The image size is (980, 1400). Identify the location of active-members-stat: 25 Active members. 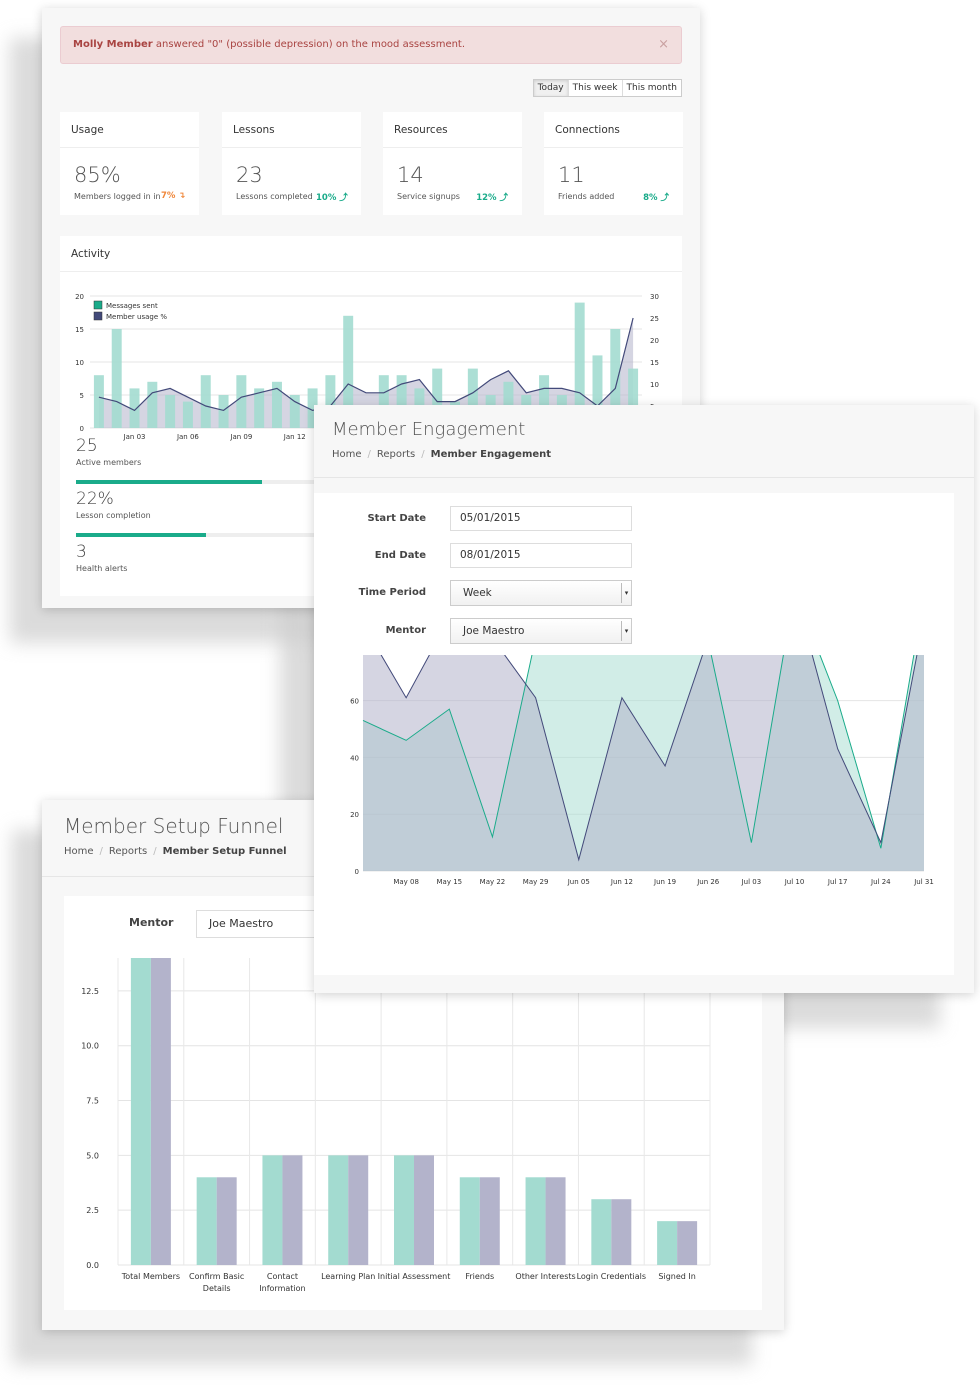
(108, 451).